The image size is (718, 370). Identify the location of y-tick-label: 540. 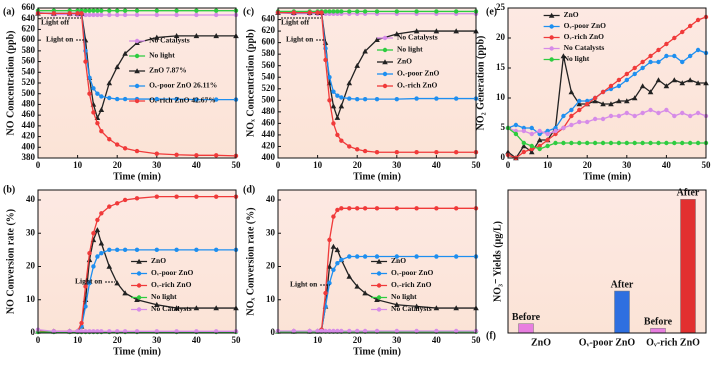
(269, 76).